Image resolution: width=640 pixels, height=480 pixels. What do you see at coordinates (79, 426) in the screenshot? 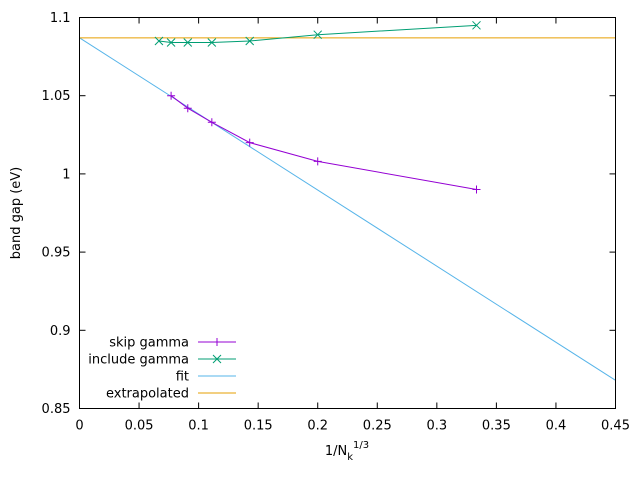
I see `x-tick-label: 0` at bounding box center [79, 426].